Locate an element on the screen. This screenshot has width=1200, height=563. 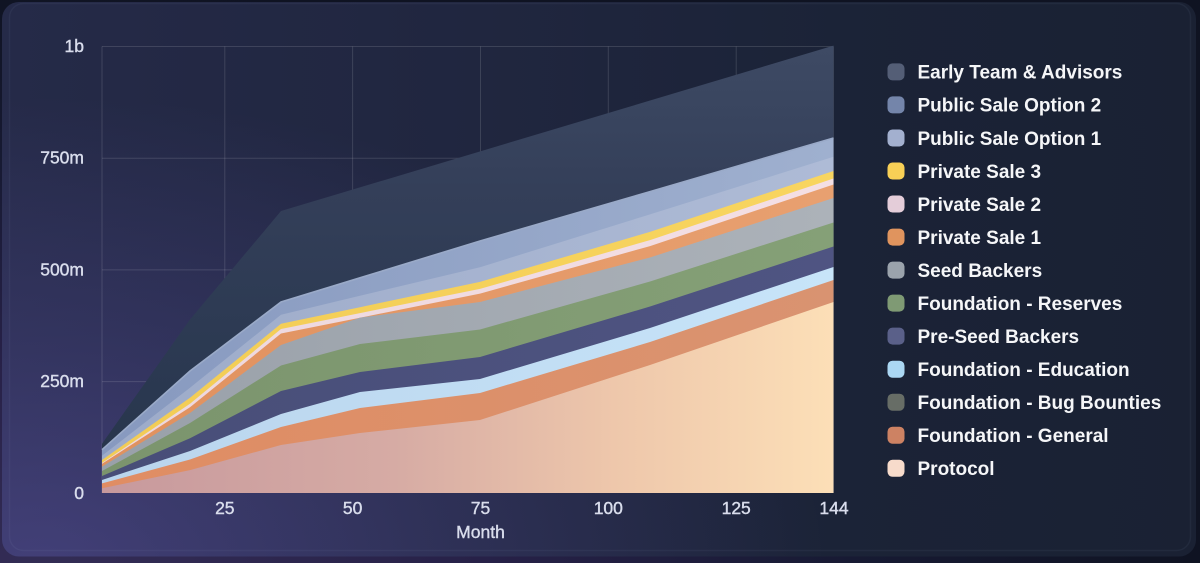
svg-text: Private Sale 1 is located at coordinates (980, 238).